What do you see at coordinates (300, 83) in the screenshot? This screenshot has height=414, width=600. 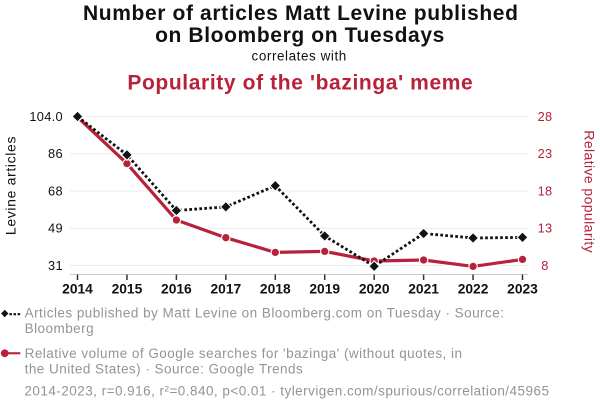 I see `svg-text:Popularity of the 'bazinga' me: Popularity of the 'bazinga' meme` at bounding box center [300, 83].